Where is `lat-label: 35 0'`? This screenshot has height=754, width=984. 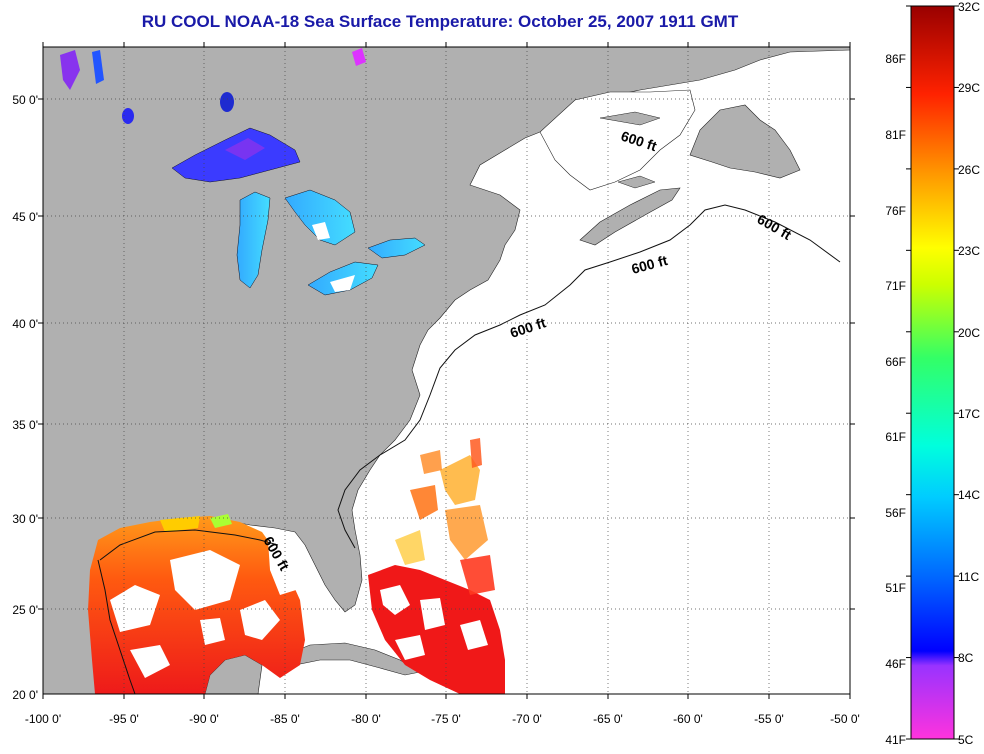 lat-label: 35 0' is located at coordinates (25, 425).